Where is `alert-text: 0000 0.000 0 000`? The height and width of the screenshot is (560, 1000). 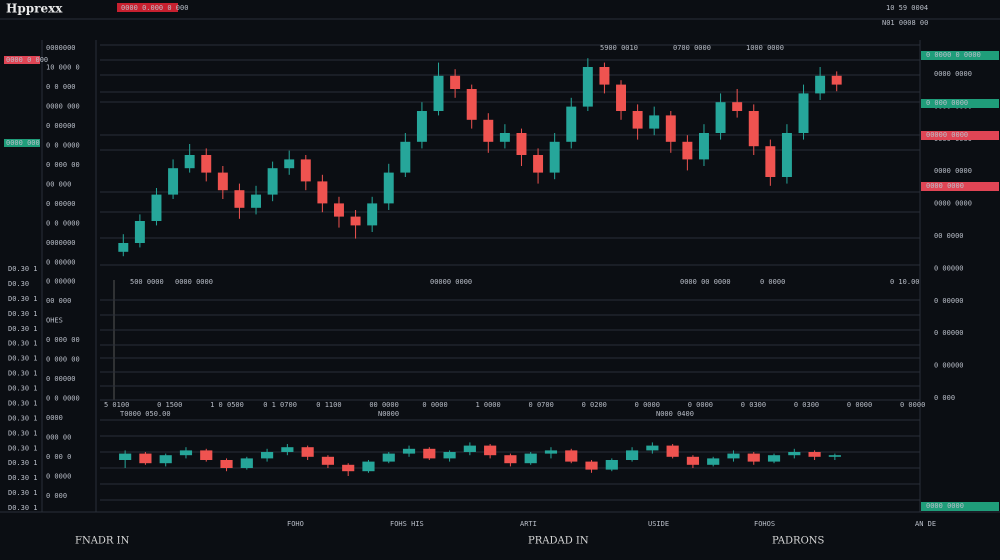
alert-text: 0000 0.000 0 000 is located at coordinates (154, 8).